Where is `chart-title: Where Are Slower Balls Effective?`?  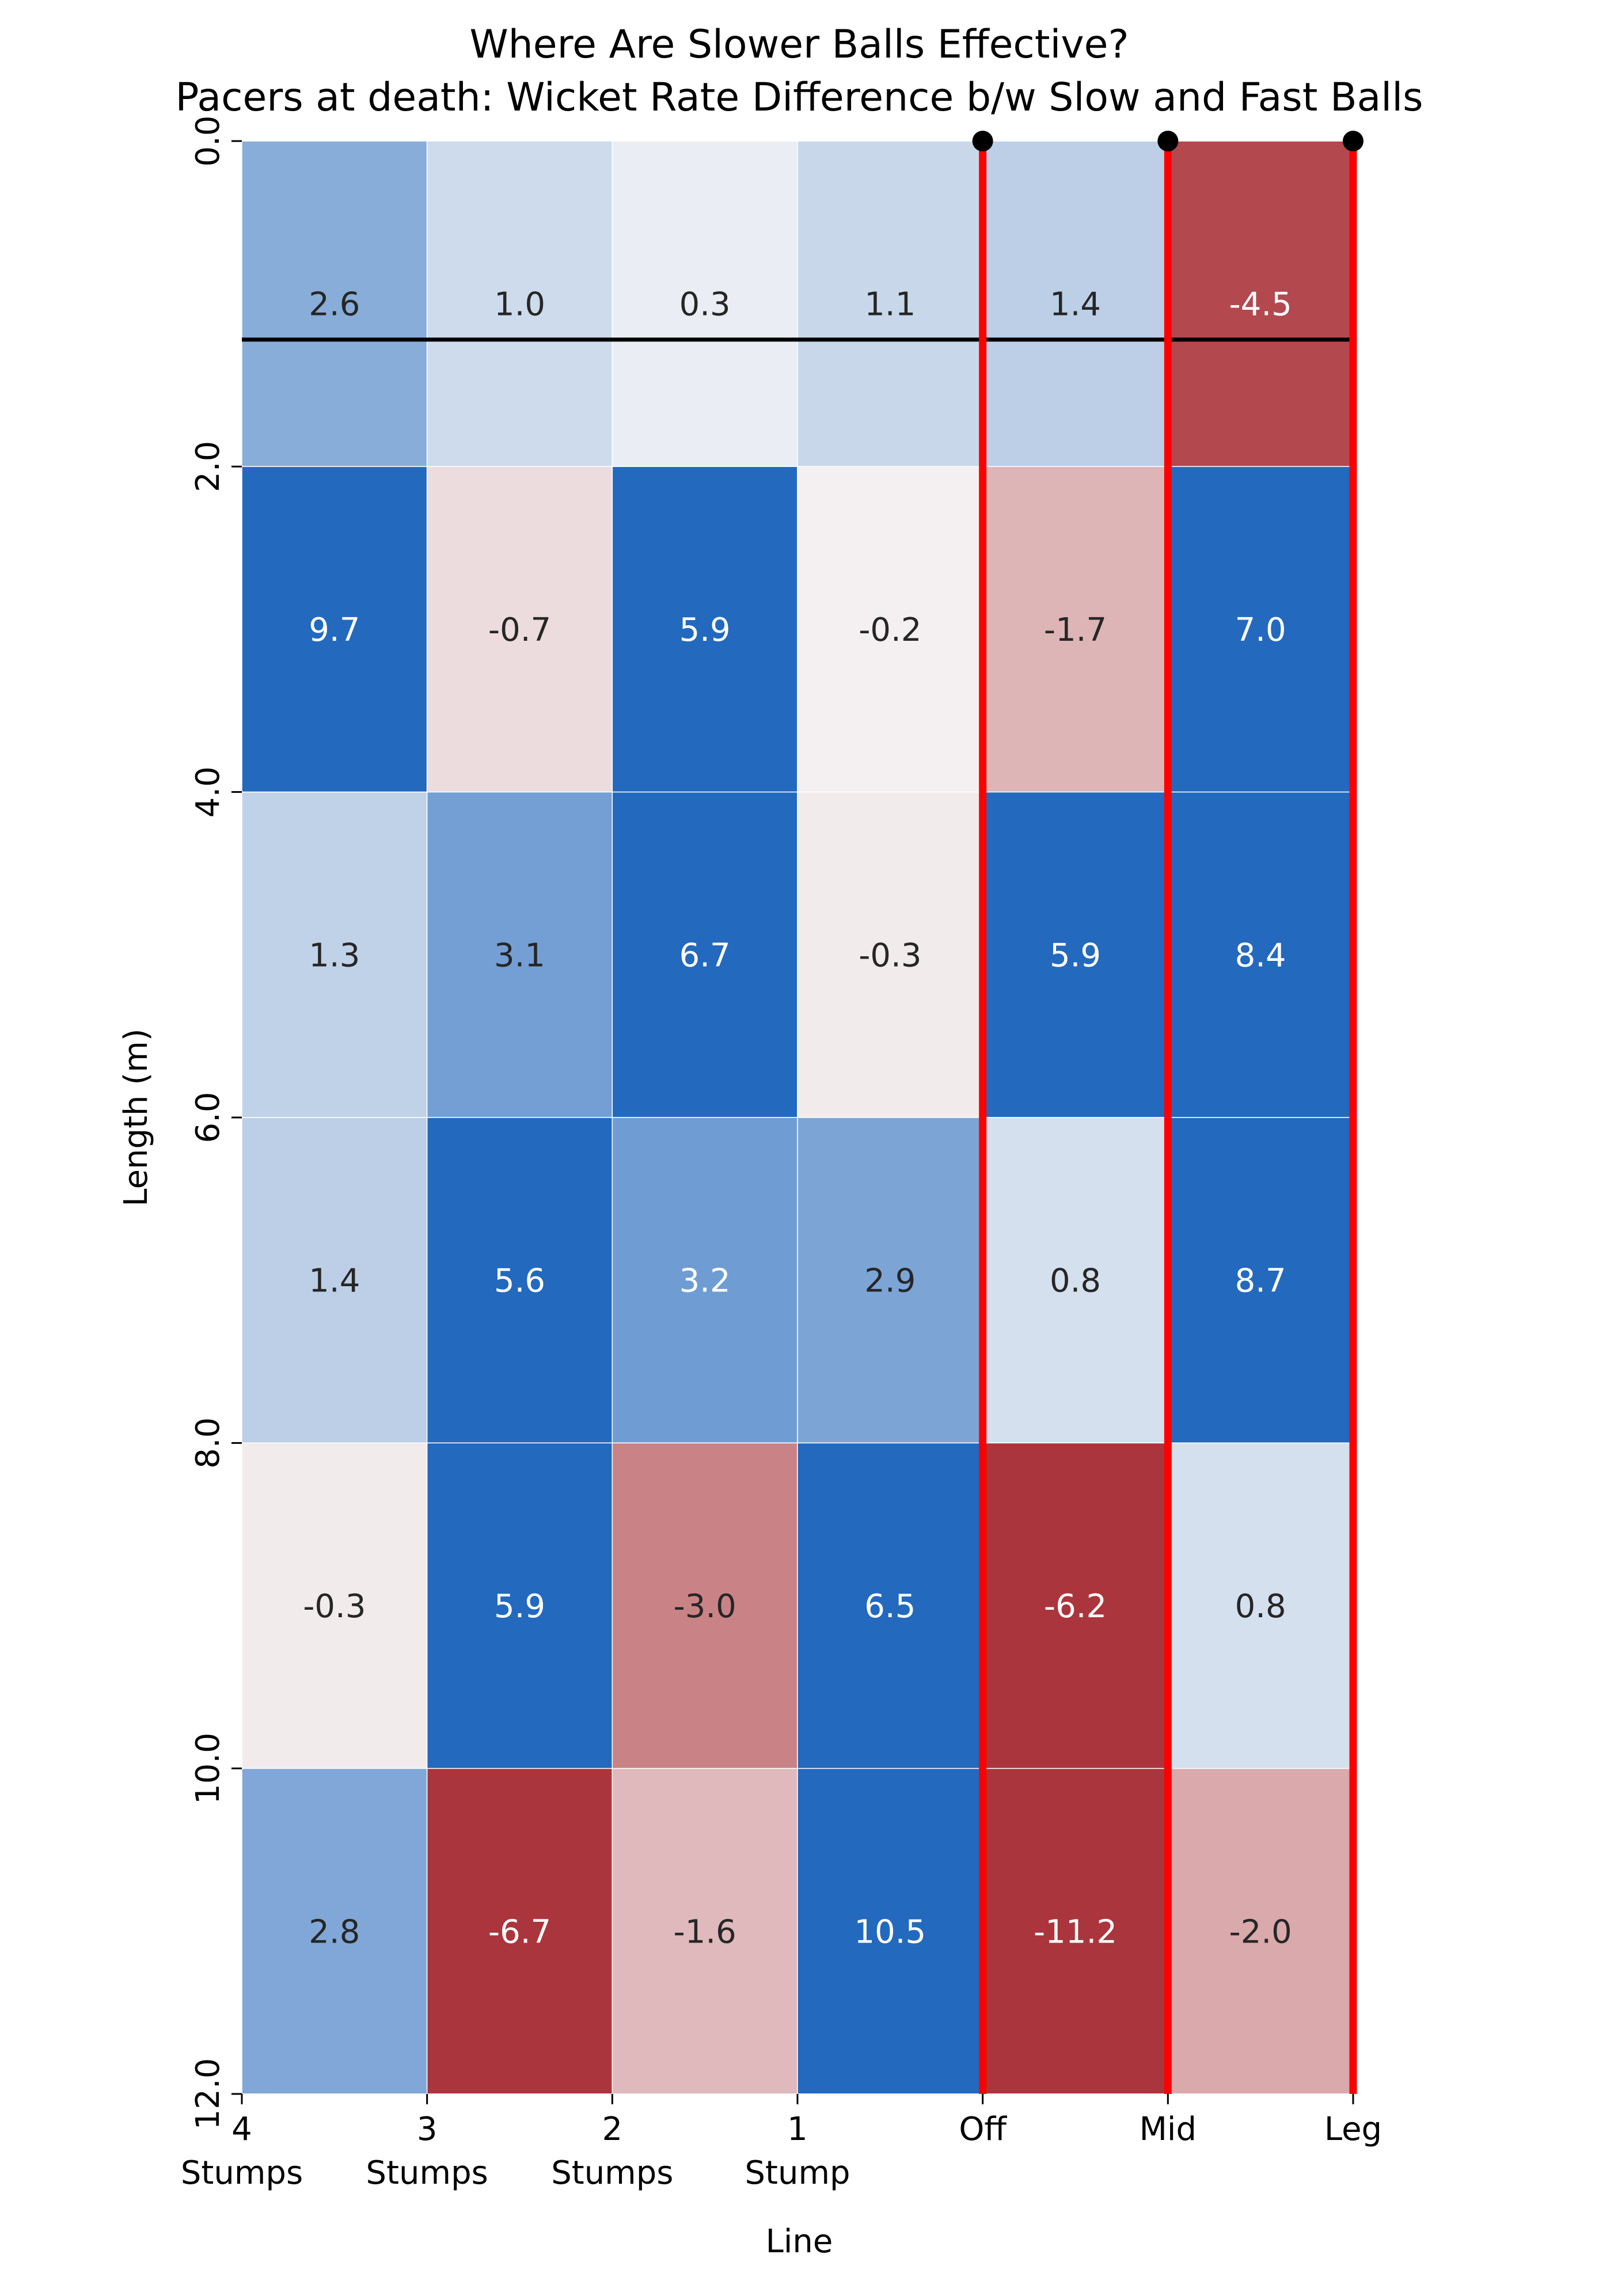 chart-title: Where Are Slower Balls Effective? is located at coordinates (799, 44).